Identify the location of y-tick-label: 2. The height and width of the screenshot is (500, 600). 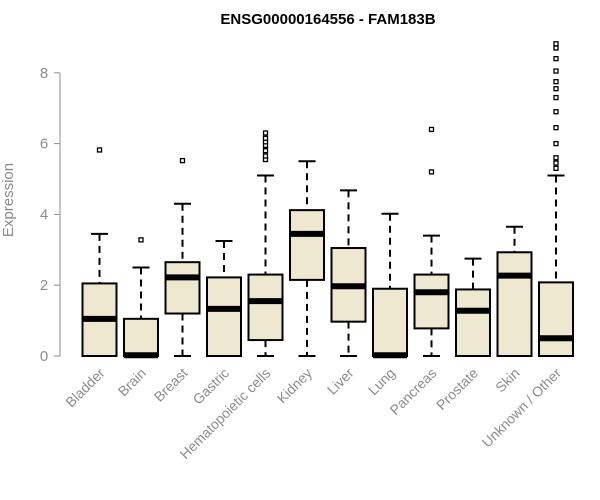
(44, 285).